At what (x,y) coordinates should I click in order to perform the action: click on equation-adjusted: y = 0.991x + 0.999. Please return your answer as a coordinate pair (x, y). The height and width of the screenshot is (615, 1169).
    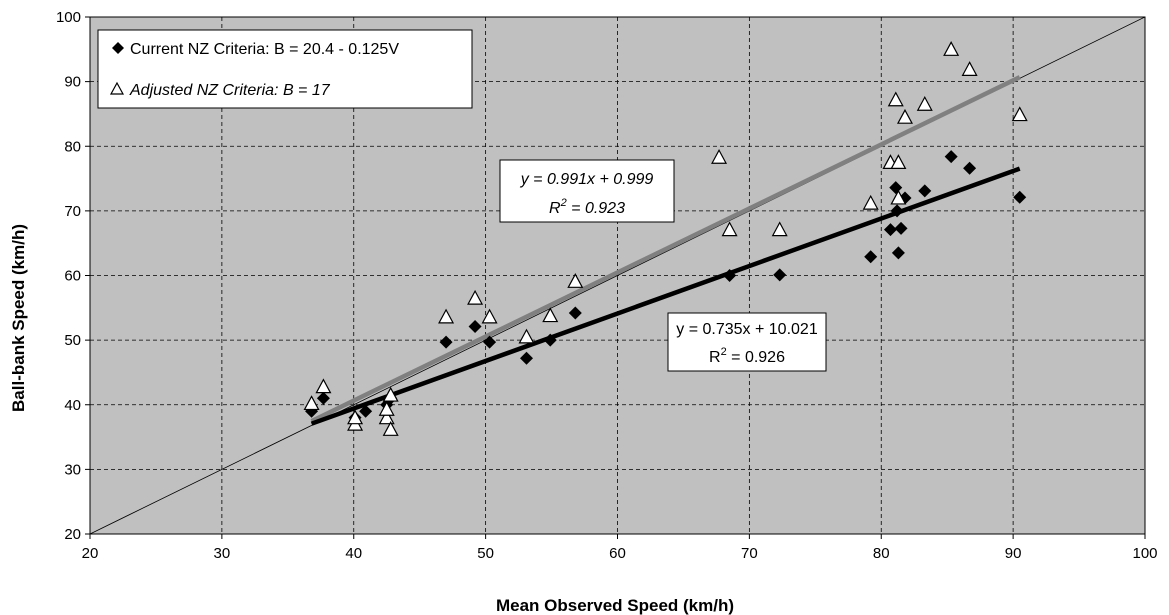
    Looking at the image, I should click on (587, 179).